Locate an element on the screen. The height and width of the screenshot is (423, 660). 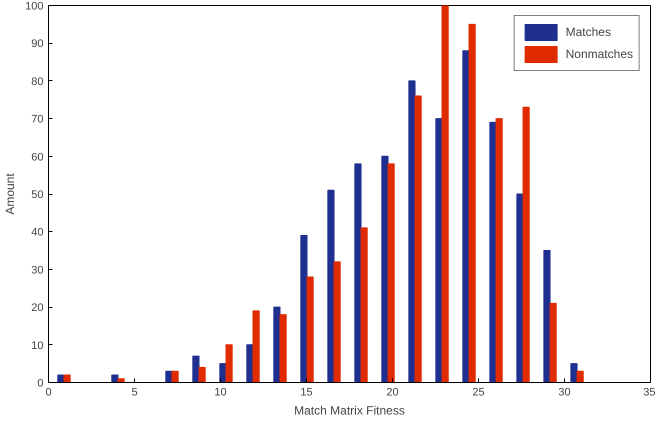
y-tick-label: 60 is located at coordinates (37, 157).